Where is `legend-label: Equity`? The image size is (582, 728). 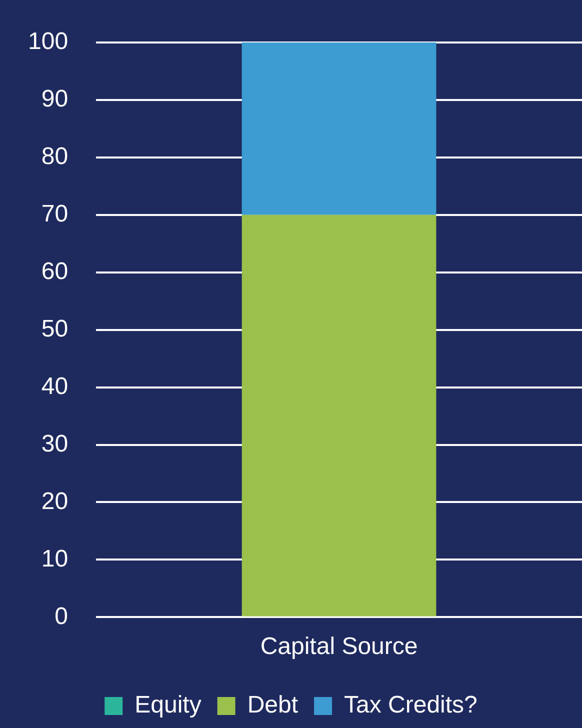
legend-label: Equity is located at coordinates (168, 705).